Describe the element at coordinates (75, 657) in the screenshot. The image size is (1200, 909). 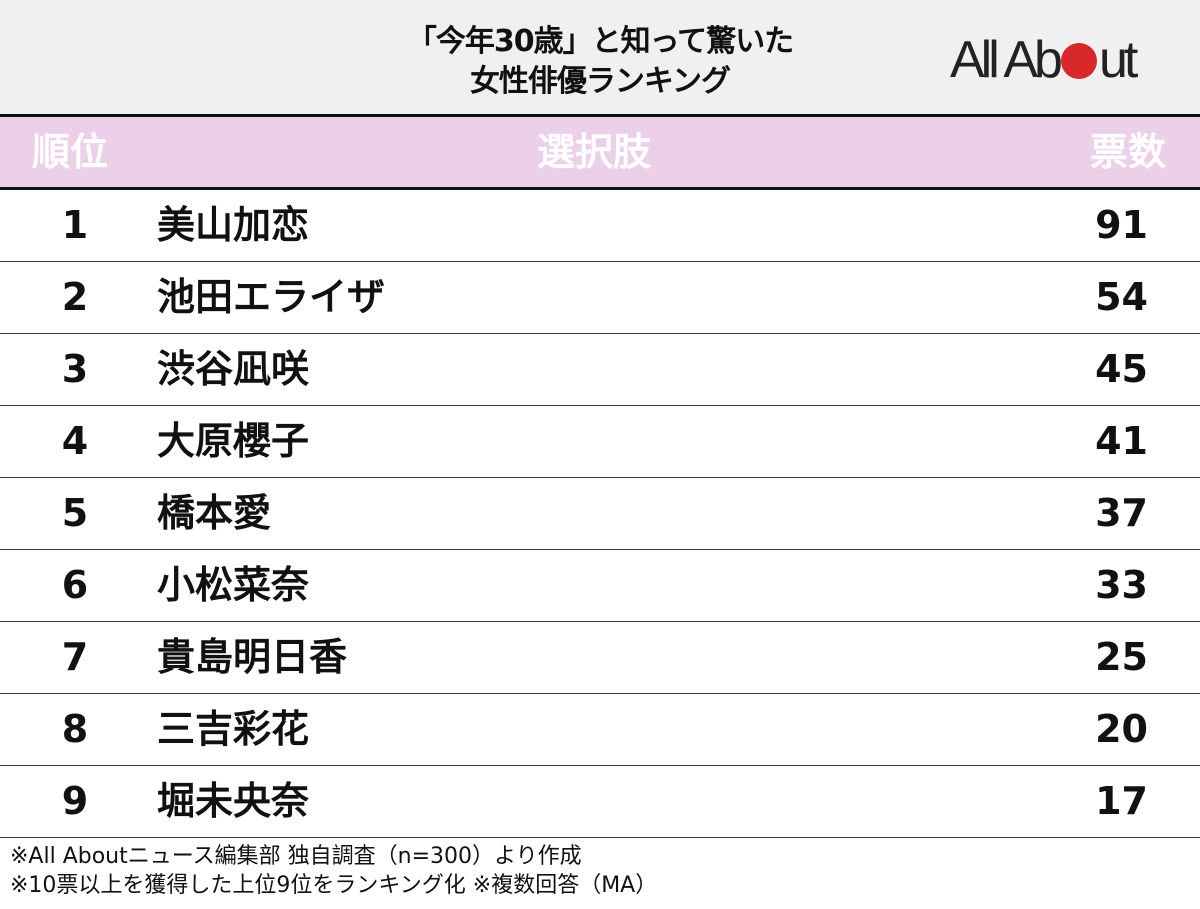
I see `rank-cell: 7` at that location.